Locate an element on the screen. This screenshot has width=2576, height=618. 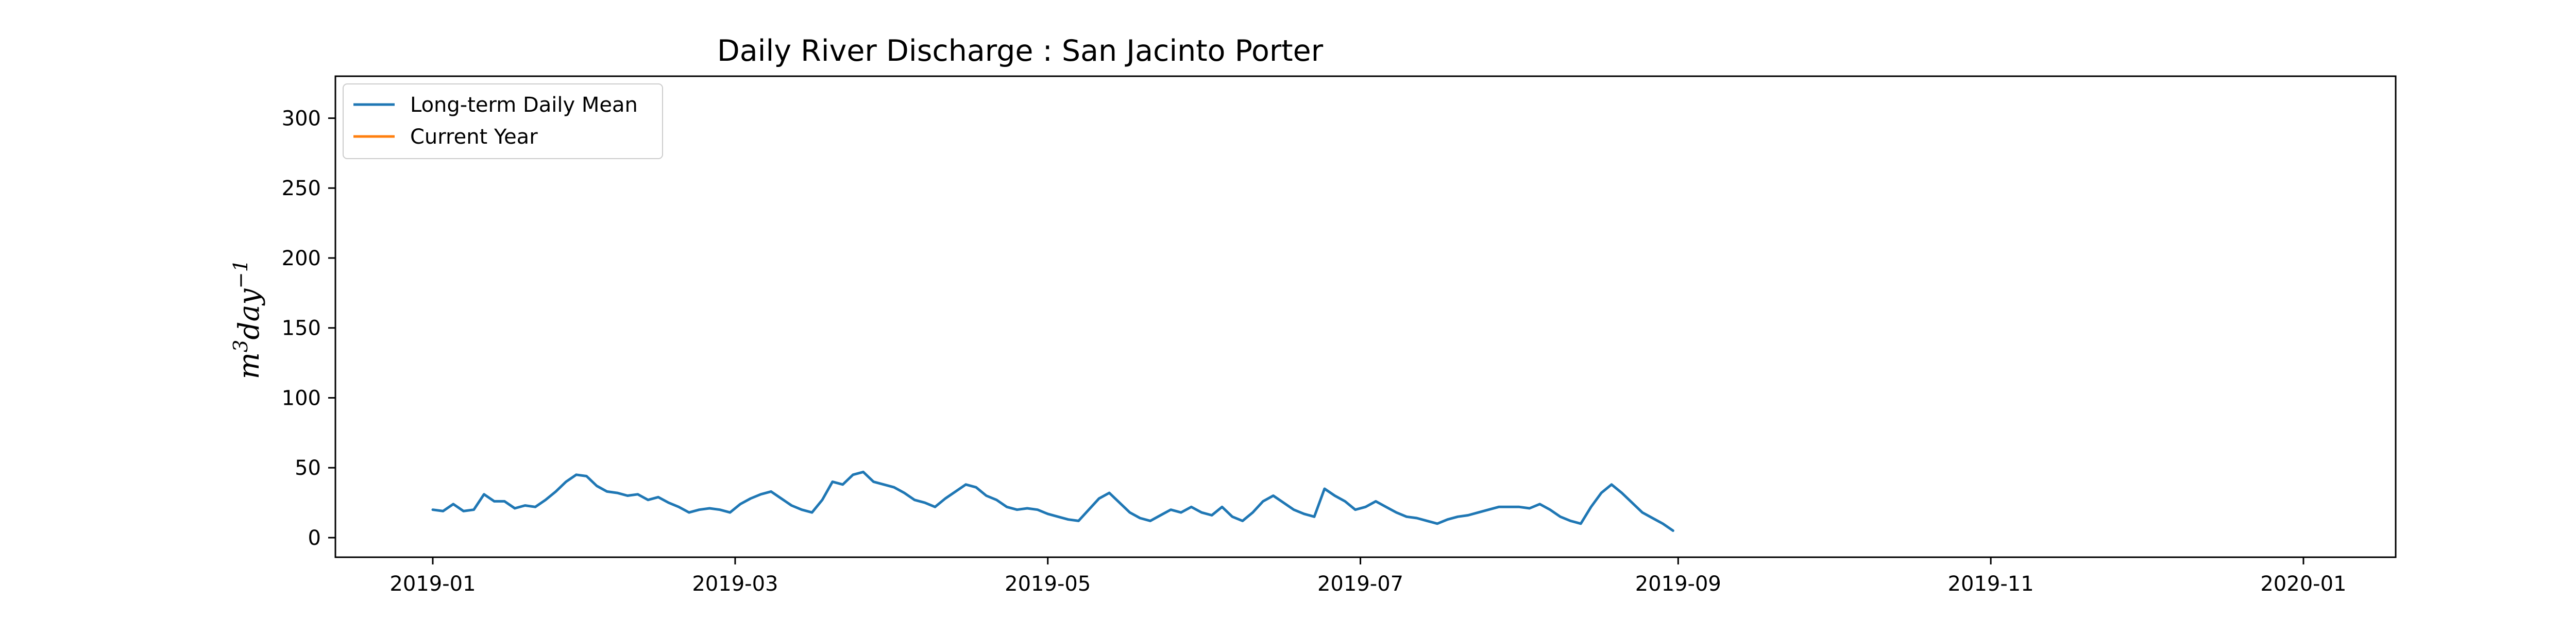
y-tick-label-2: 100 is located at coordinates (301, 398).